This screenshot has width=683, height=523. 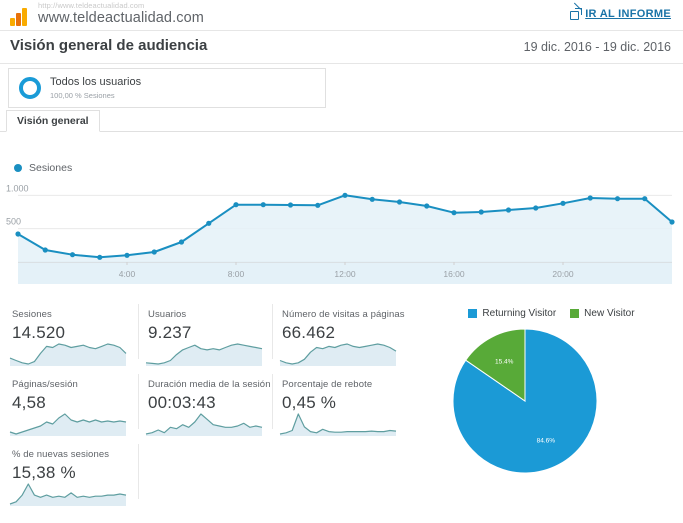 What do you see at coordinates (13, 222) in the screenshot?
I see `svg-text: 500` at bounding box center [13, 222].